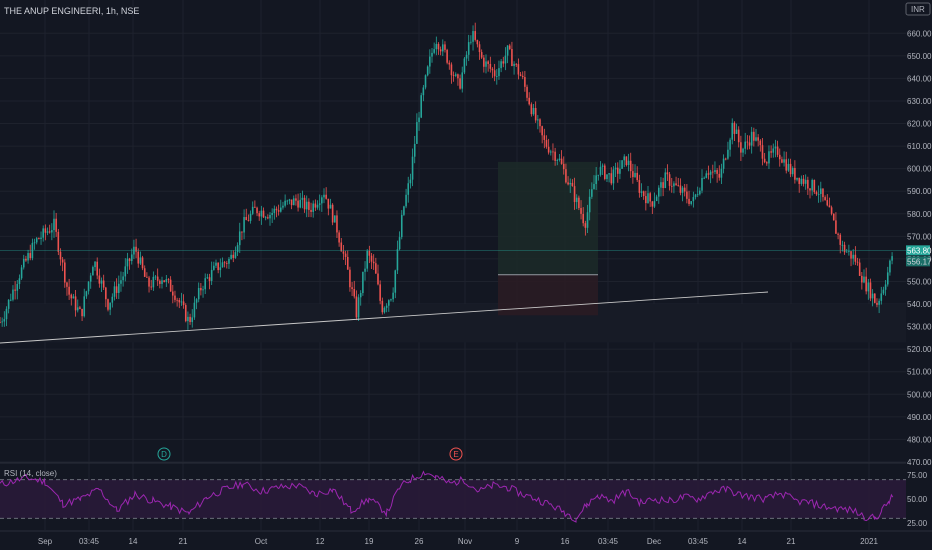  What do you see at coordinates (791, 541) in the screenshot?
I see `time-tick-label: 21` at bounding box center [791, 541].